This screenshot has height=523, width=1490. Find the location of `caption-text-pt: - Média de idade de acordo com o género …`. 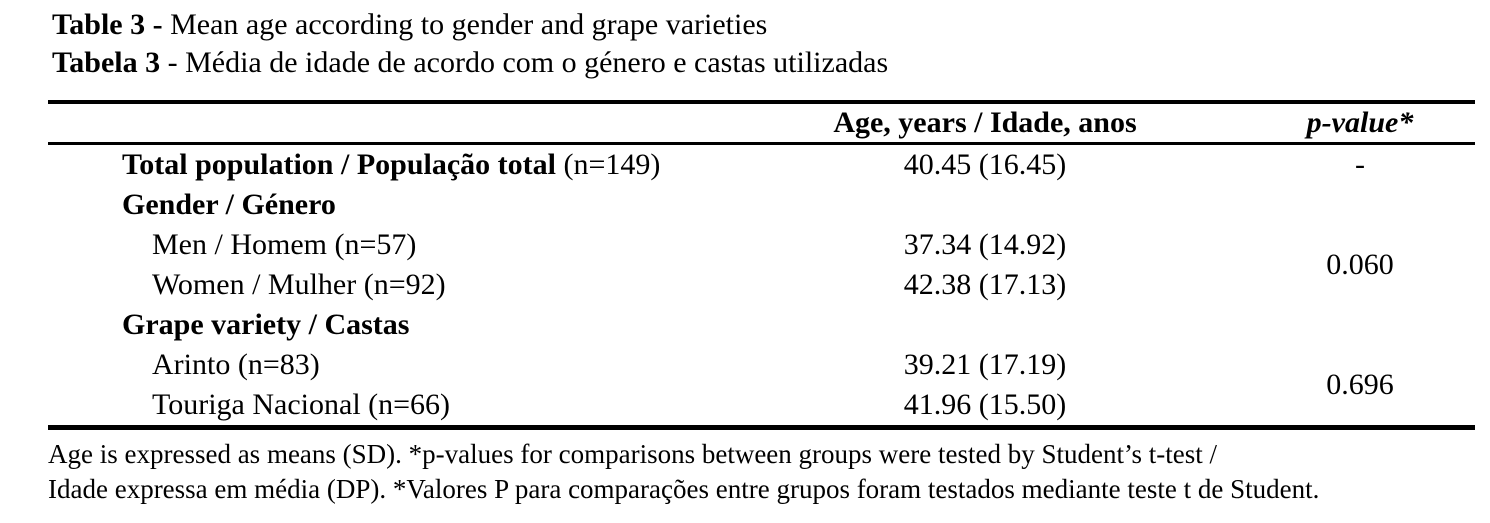

caption-text-pt: - Média de idade de acordo com o género … is located at coordinates (528, 62).